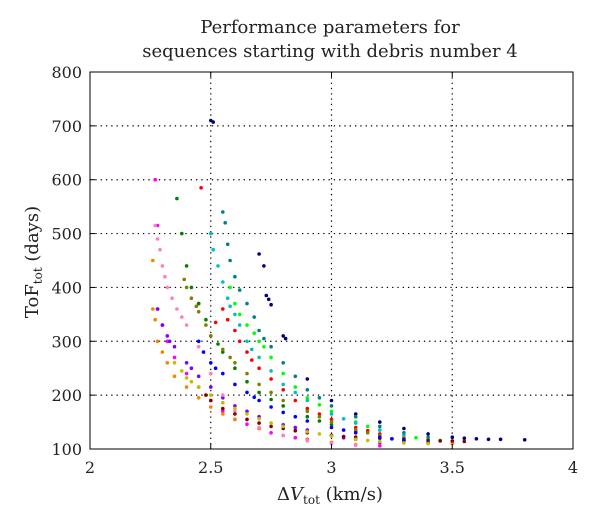 This screenshot has height=526, width=600. I want to click on y-tick-label: 700, so click(66, 126).